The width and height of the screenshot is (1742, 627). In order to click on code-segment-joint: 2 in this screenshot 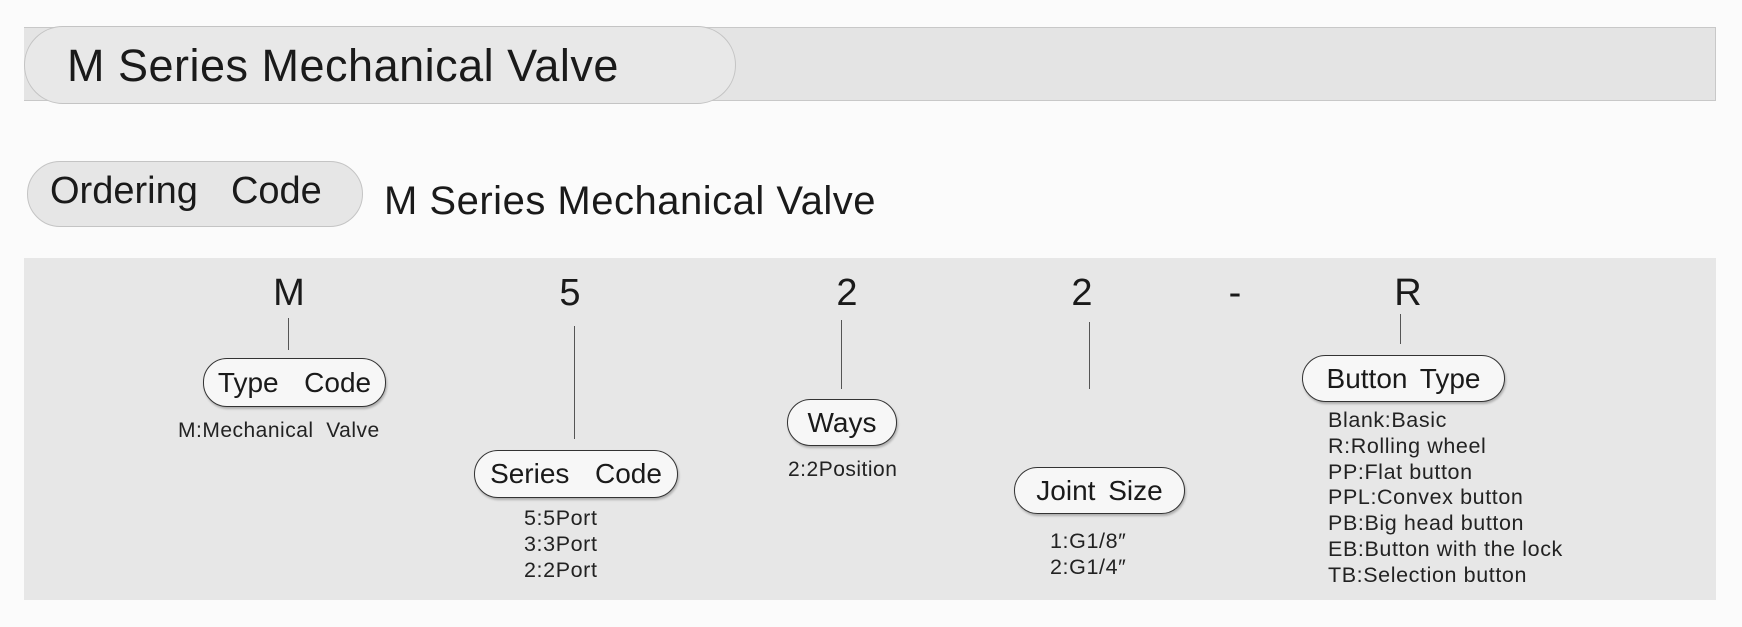, I will do `click(1082, 293)`.